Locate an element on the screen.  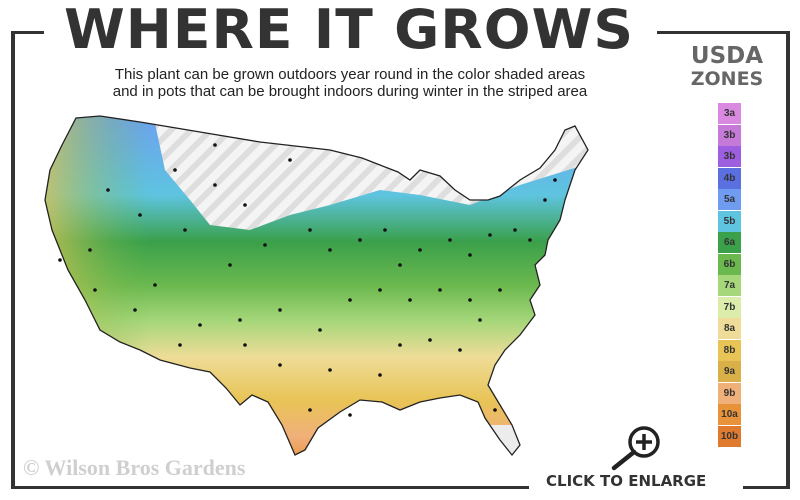
legend-zone-5b: 5b is located at coordinates (729, 221).